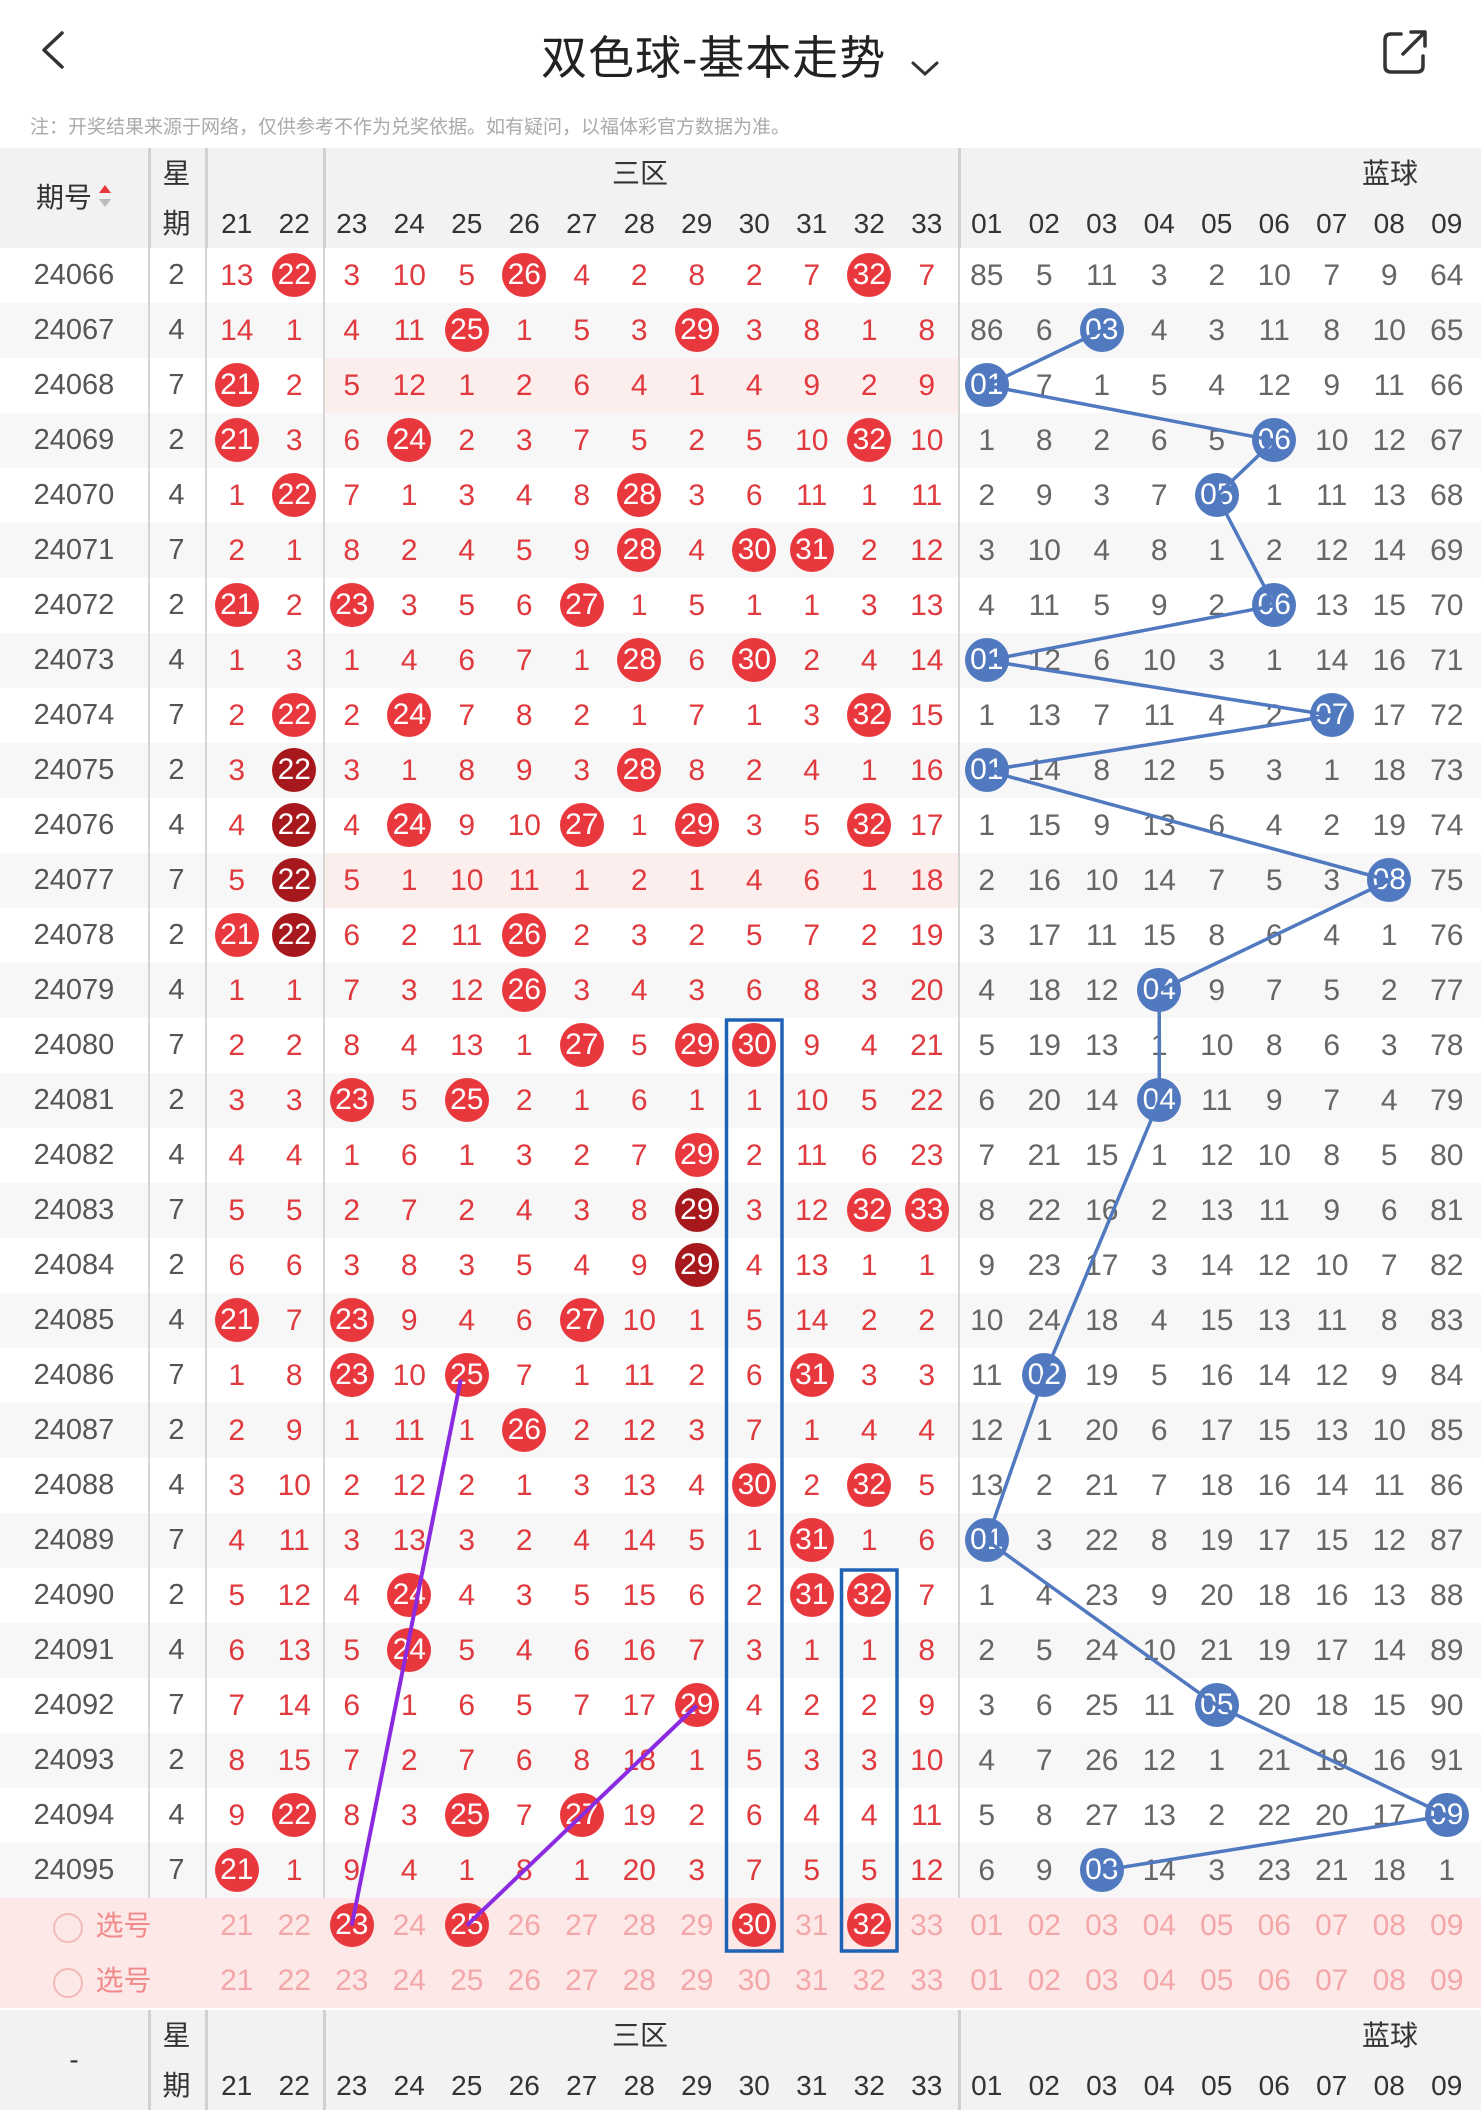  What do you see at coordinates (740, 1156) in the screenshot?
I see `table-row: 24082 4 4 4 1 6 1 3 2 7 29 2 11 6 23 7 21 15 1 12 10 8 5 80` at bounding box center [740, 1156].